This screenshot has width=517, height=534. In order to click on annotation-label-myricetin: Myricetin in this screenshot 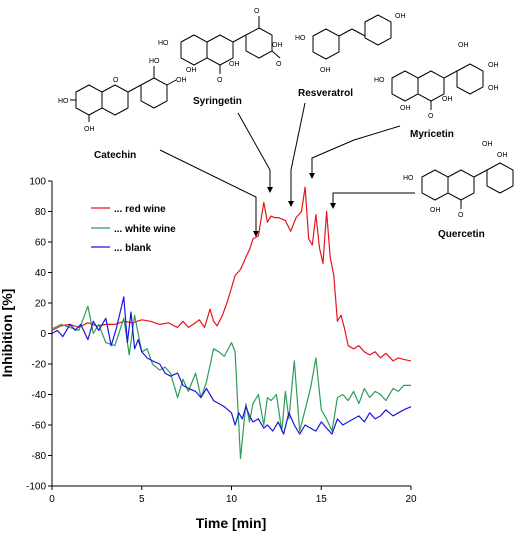, I will do `click(432, 134)`.